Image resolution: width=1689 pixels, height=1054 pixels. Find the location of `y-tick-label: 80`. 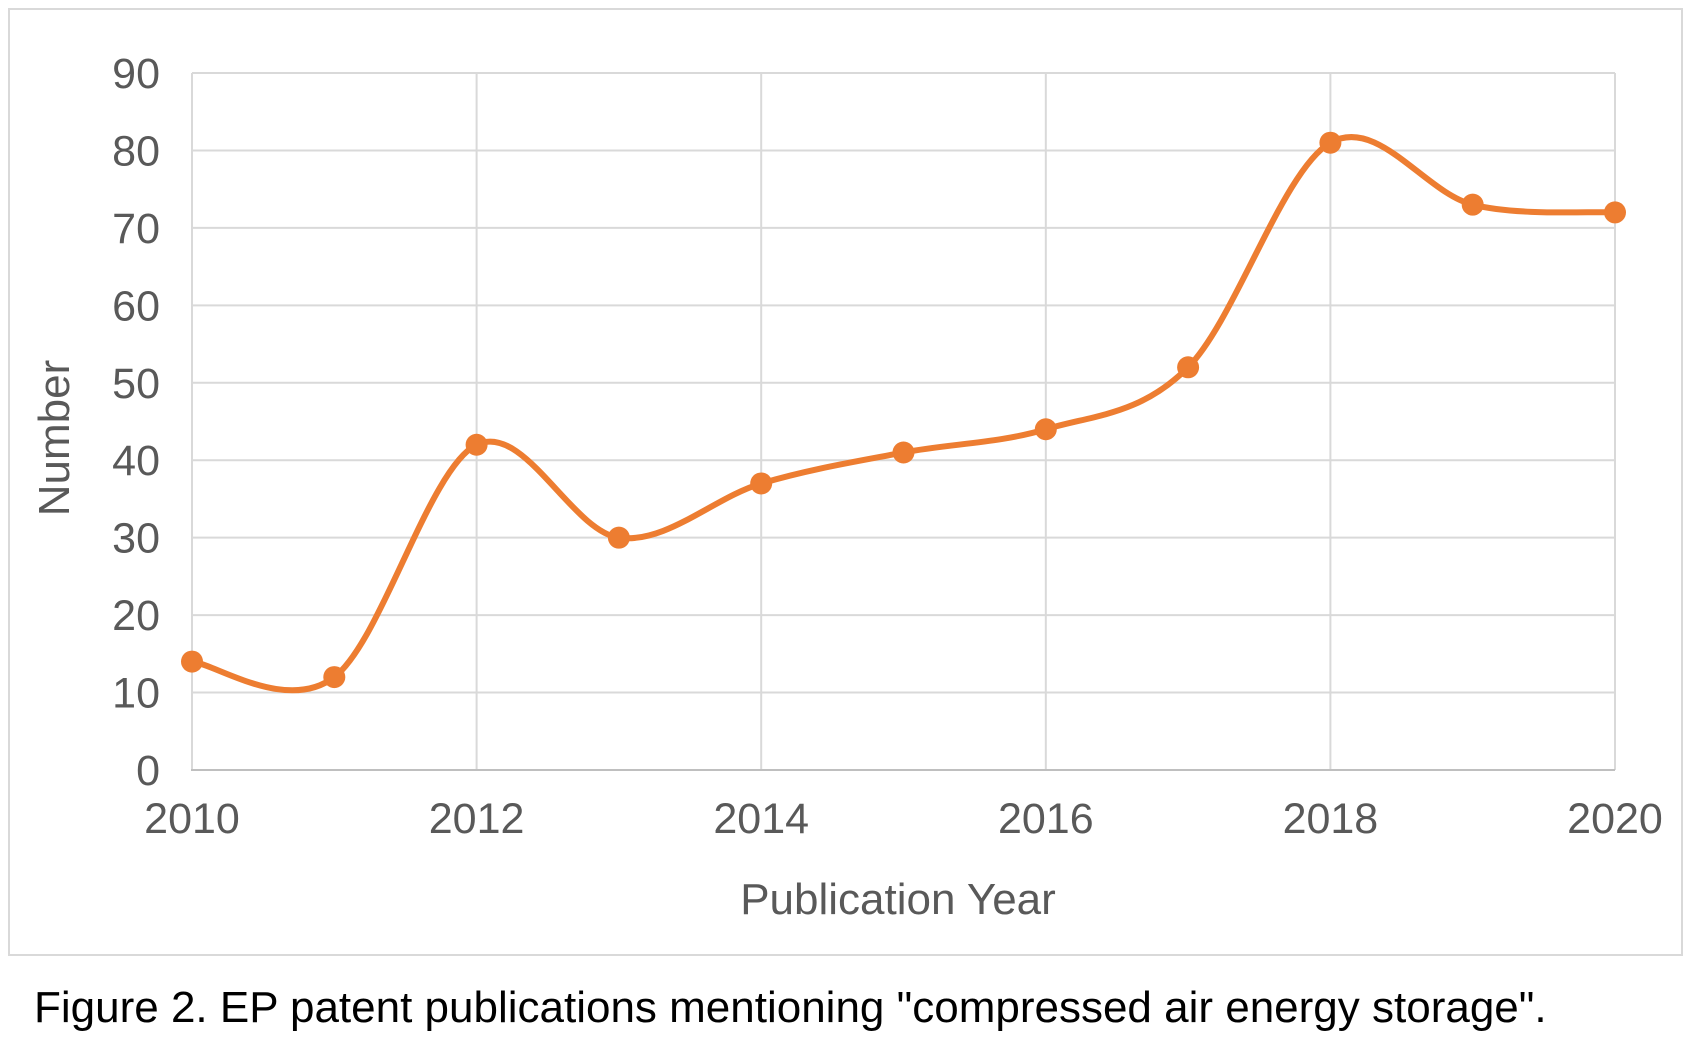

y-tick-label: 80 is located at coordinates (136, 151).